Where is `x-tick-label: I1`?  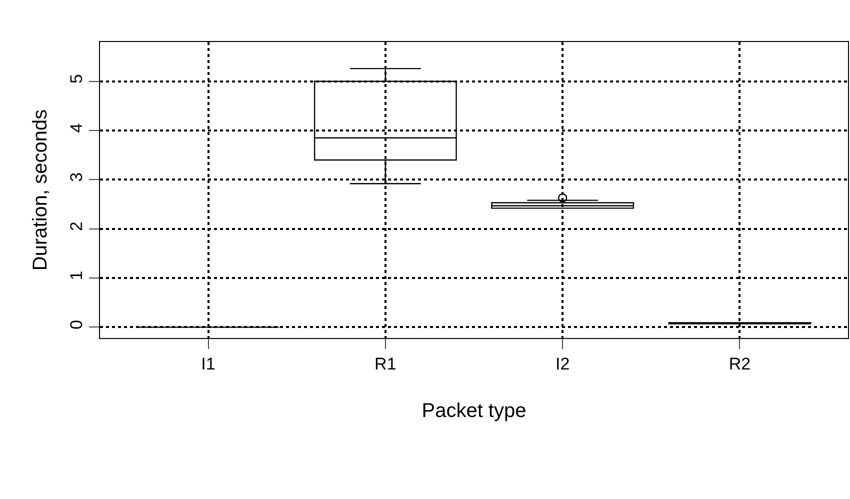 x-tick-label: I1 is located at coordinates (208, 364).